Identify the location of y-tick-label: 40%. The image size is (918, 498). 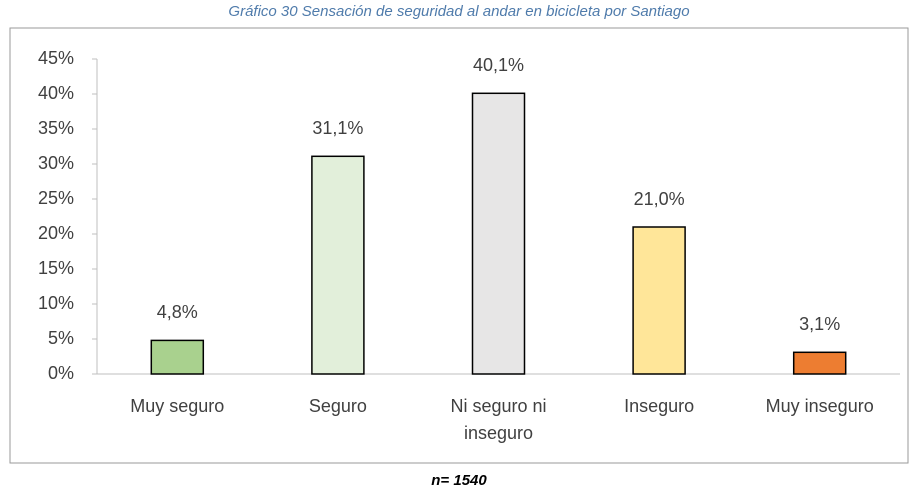
(56, 93).